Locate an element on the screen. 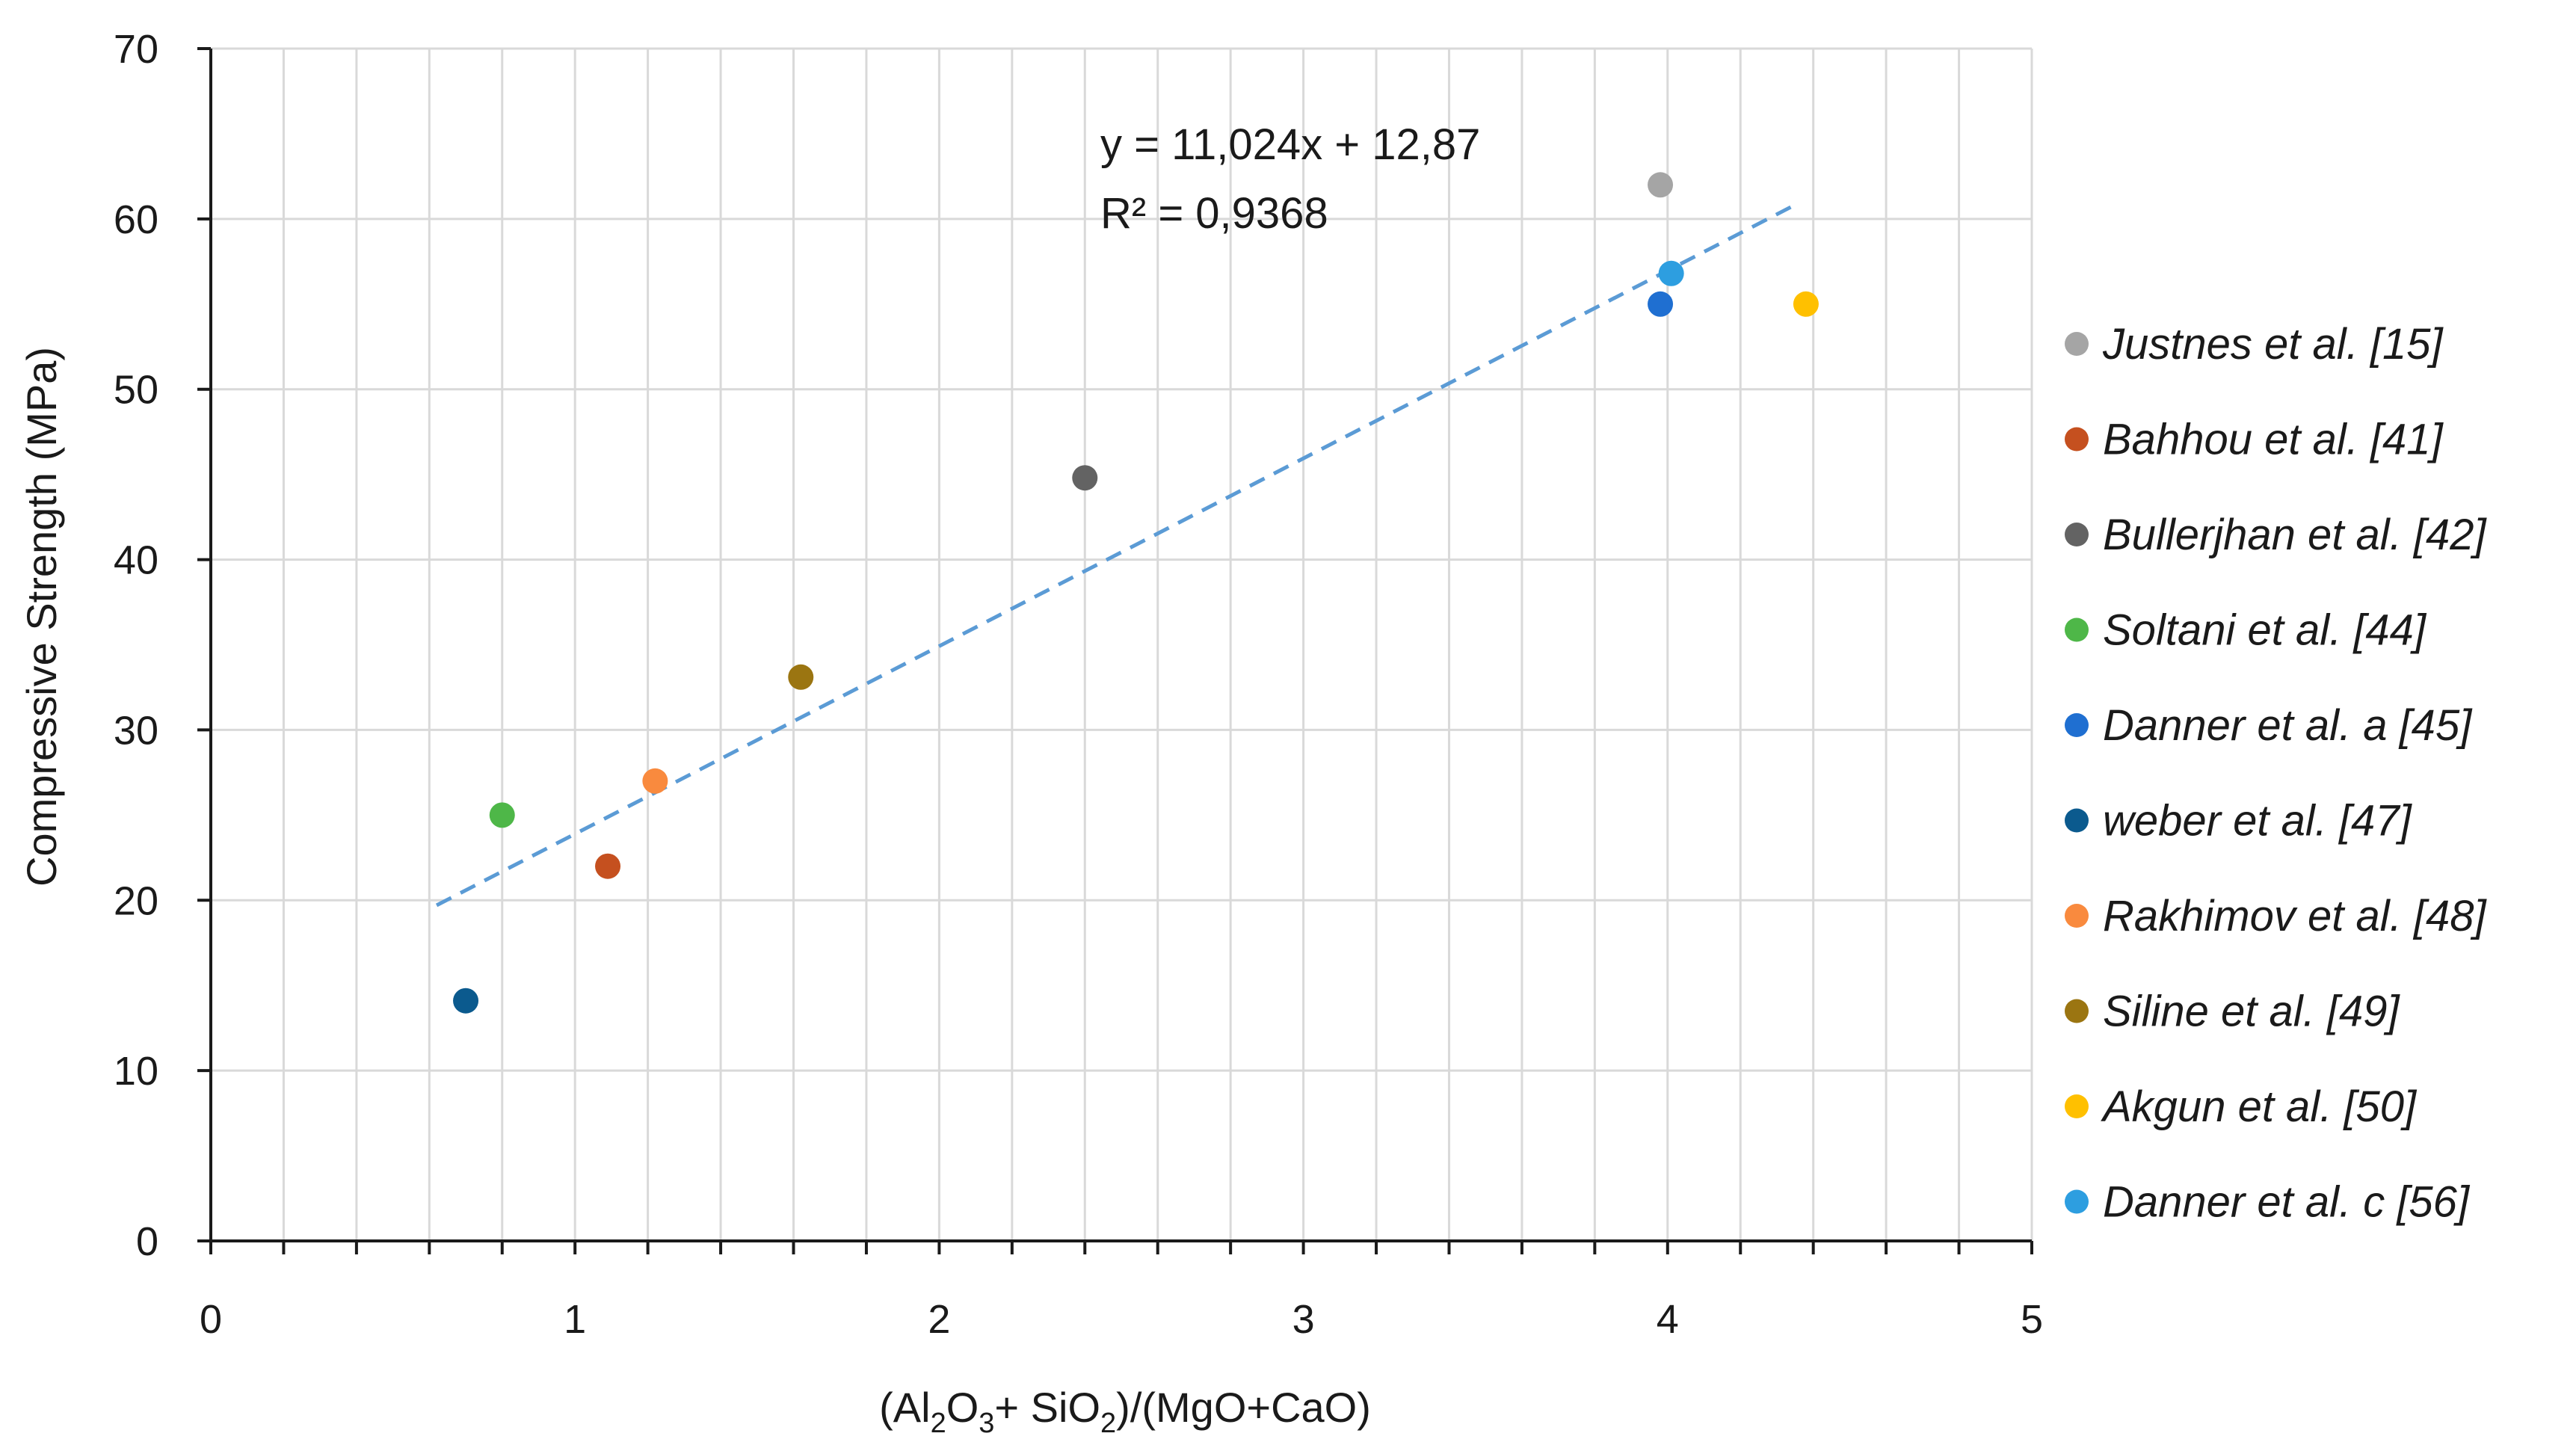  y-tick-label: 40 is located at coordinates (136, 560).